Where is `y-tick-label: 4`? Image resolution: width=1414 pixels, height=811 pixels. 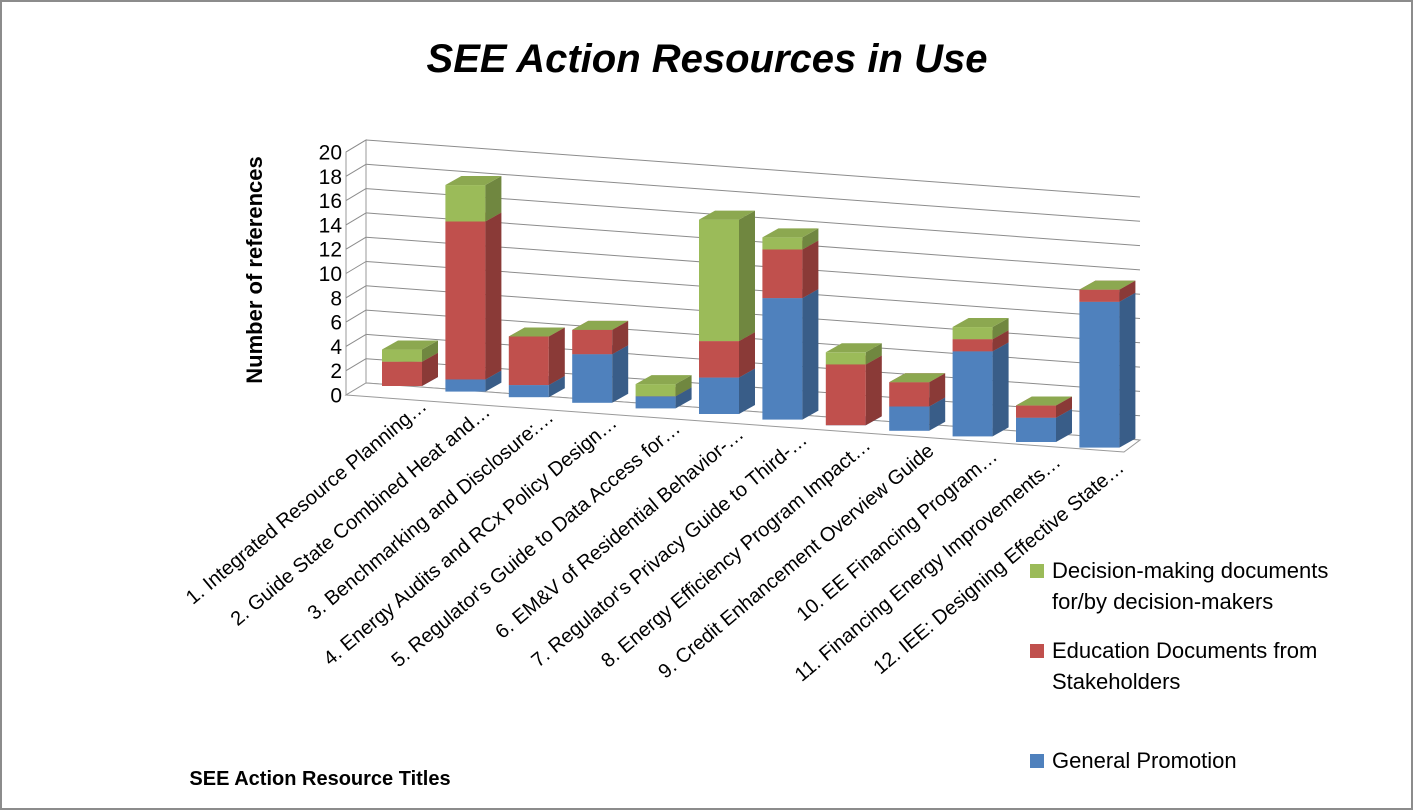
y-tick-label: 4 is located at coordinates (336, 347).